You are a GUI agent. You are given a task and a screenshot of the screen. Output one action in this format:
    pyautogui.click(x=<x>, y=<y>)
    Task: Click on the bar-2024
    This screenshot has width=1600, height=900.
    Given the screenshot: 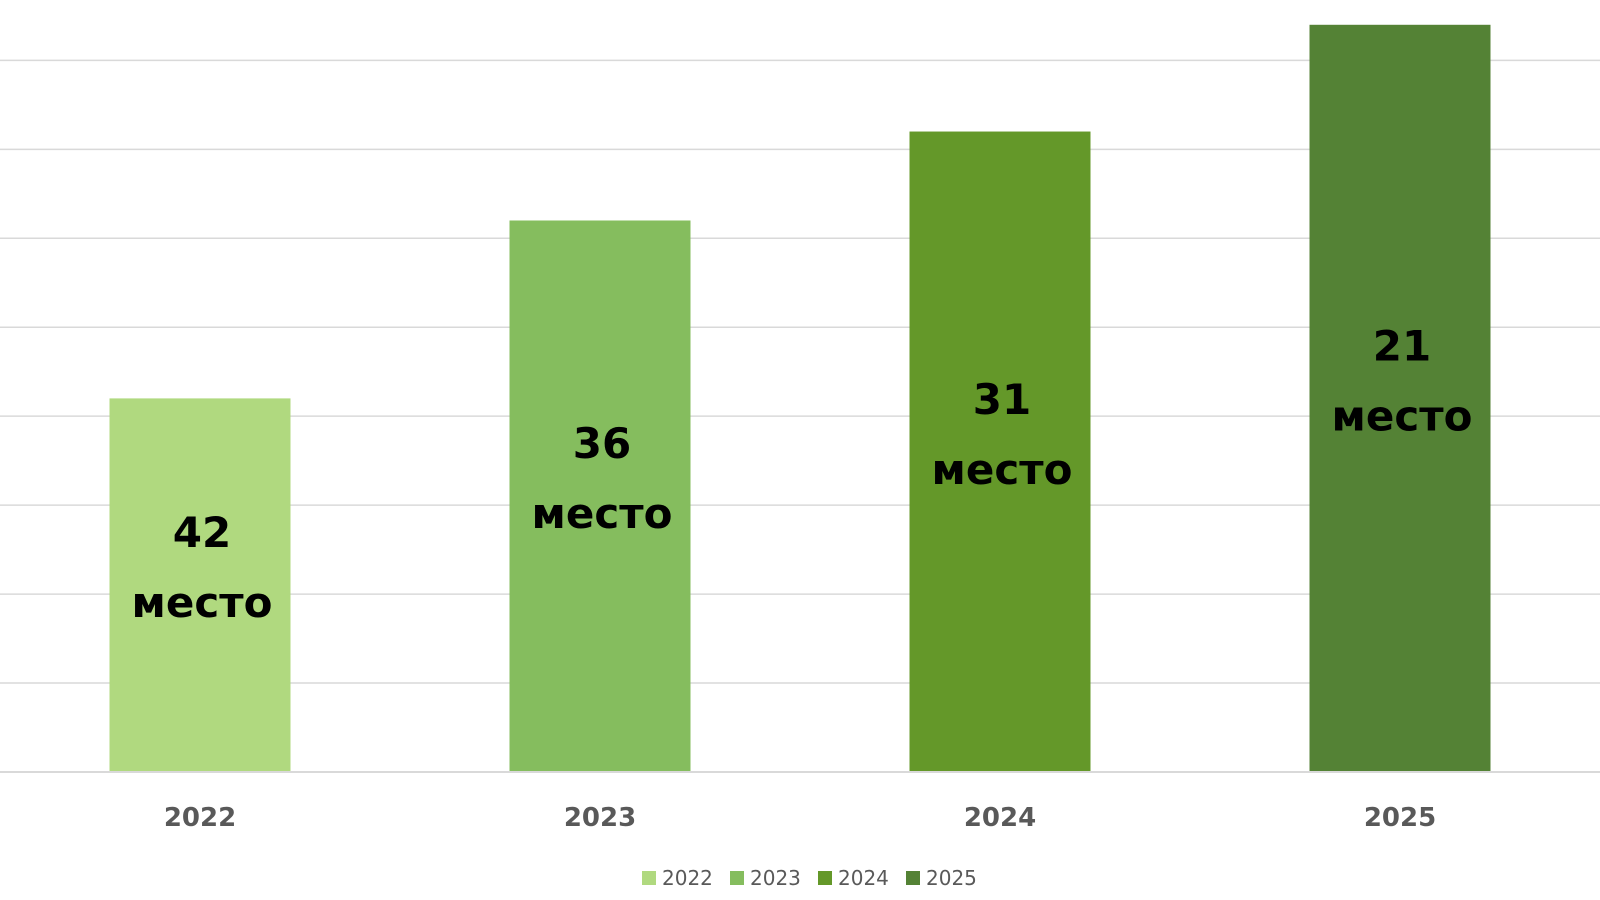 What is the action you would take?
    pyautogui.click(x=1000, y=451)
    